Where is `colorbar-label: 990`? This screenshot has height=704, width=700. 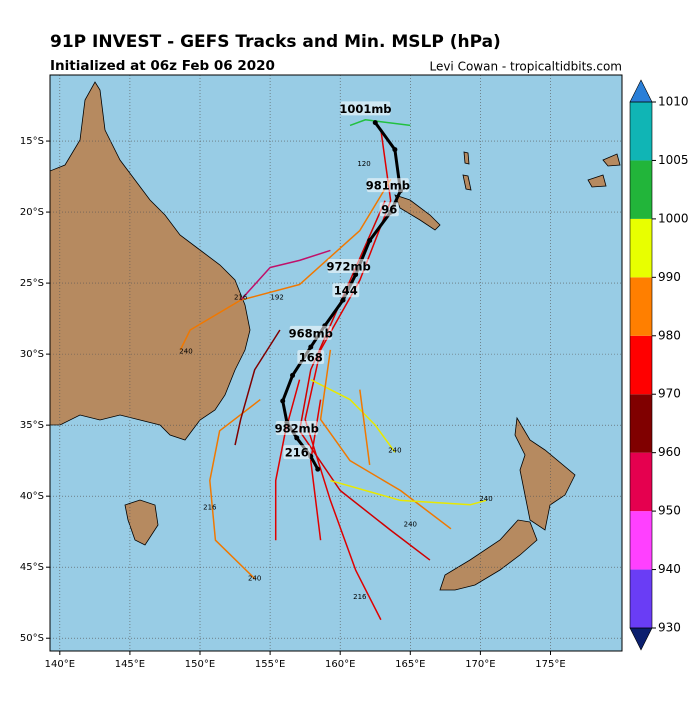
colorbar-label: 990 is located at coordinates (669, 277).